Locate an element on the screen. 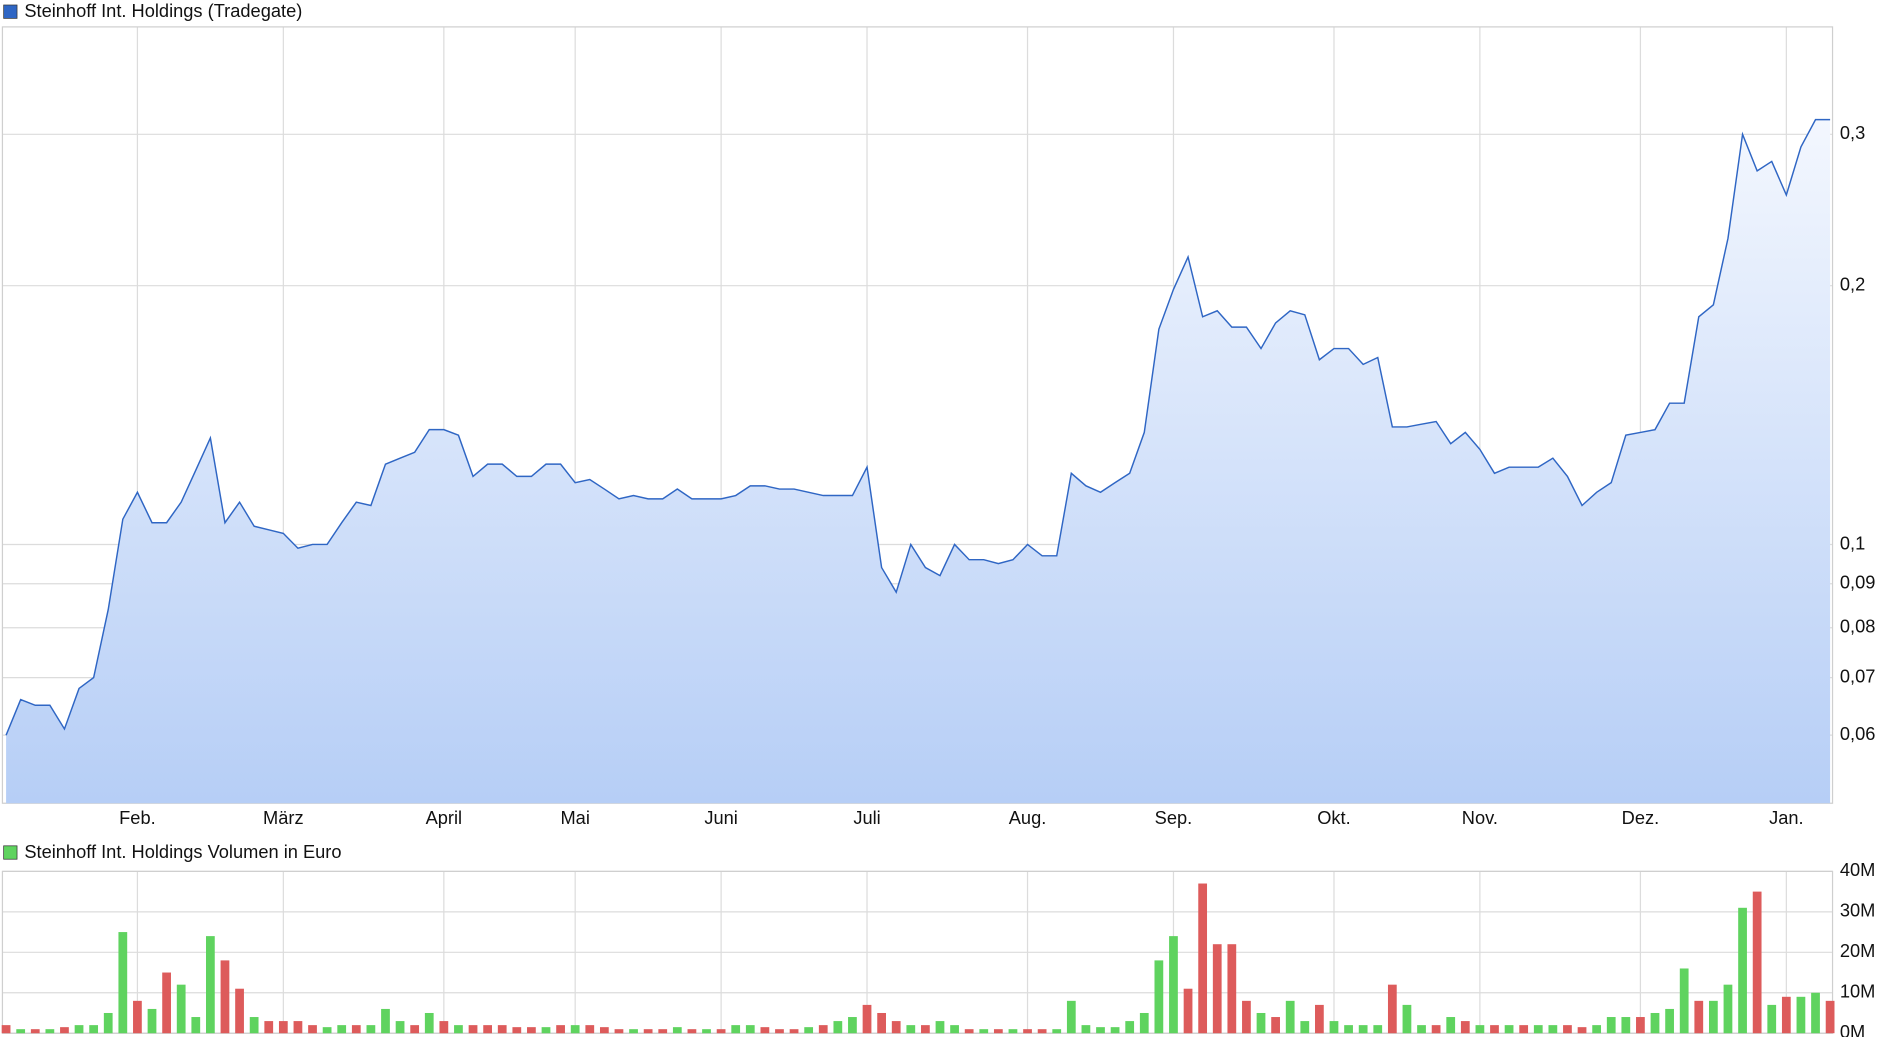 The height and width of the screenshot is (1037, 1880). y-tick-label: 10M is located at coordinates (1858, 991).